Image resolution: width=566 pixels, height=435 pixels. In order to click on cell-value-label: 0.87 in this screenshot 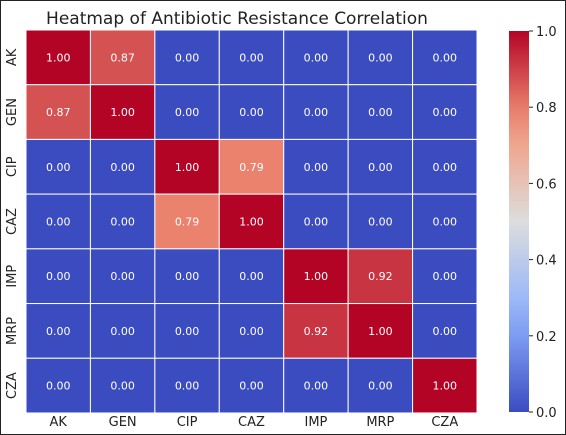, I will do `click(122, 57)`.